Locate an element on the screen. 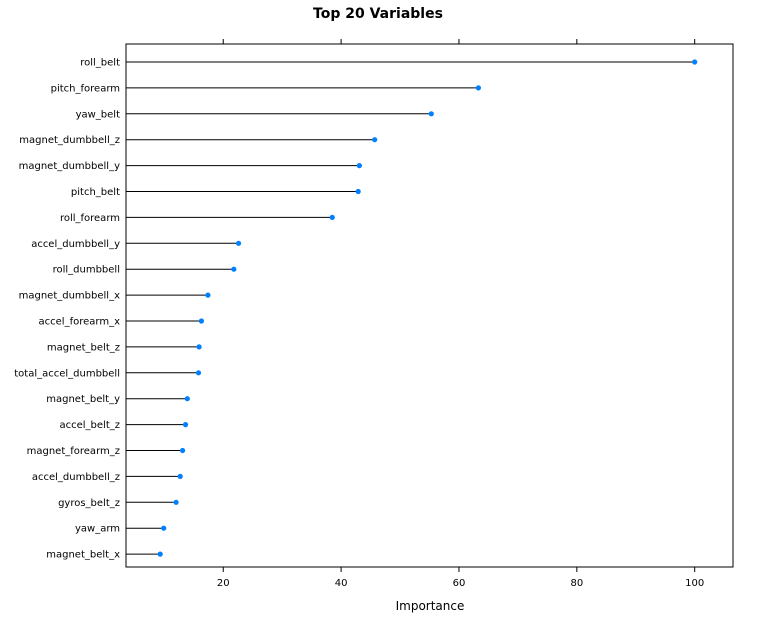  x-tick-label: 20 is located at coordinates (223, 583).